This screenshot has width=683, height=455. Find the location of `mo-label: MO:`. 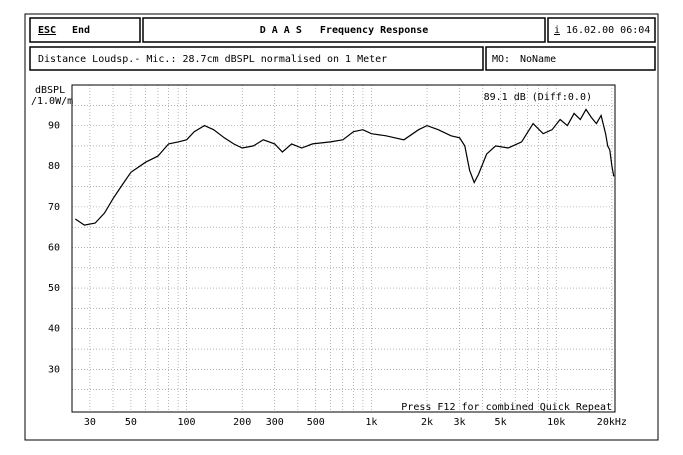

mo-label: MO: is located at coordinates (501, 59).